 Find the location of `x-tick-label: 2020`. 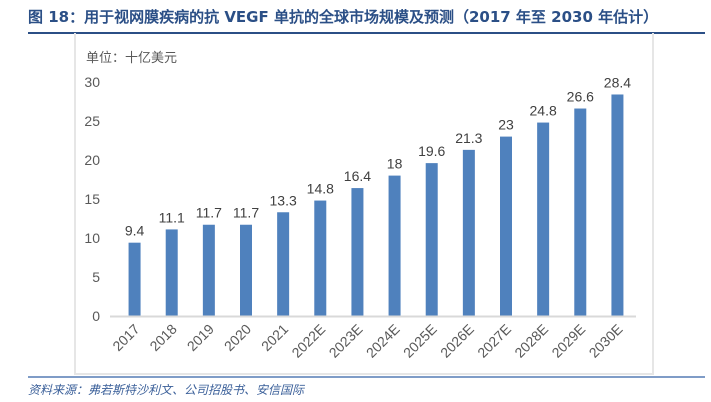

x-tick-label: 2020 is located at coordinates (237, 337).